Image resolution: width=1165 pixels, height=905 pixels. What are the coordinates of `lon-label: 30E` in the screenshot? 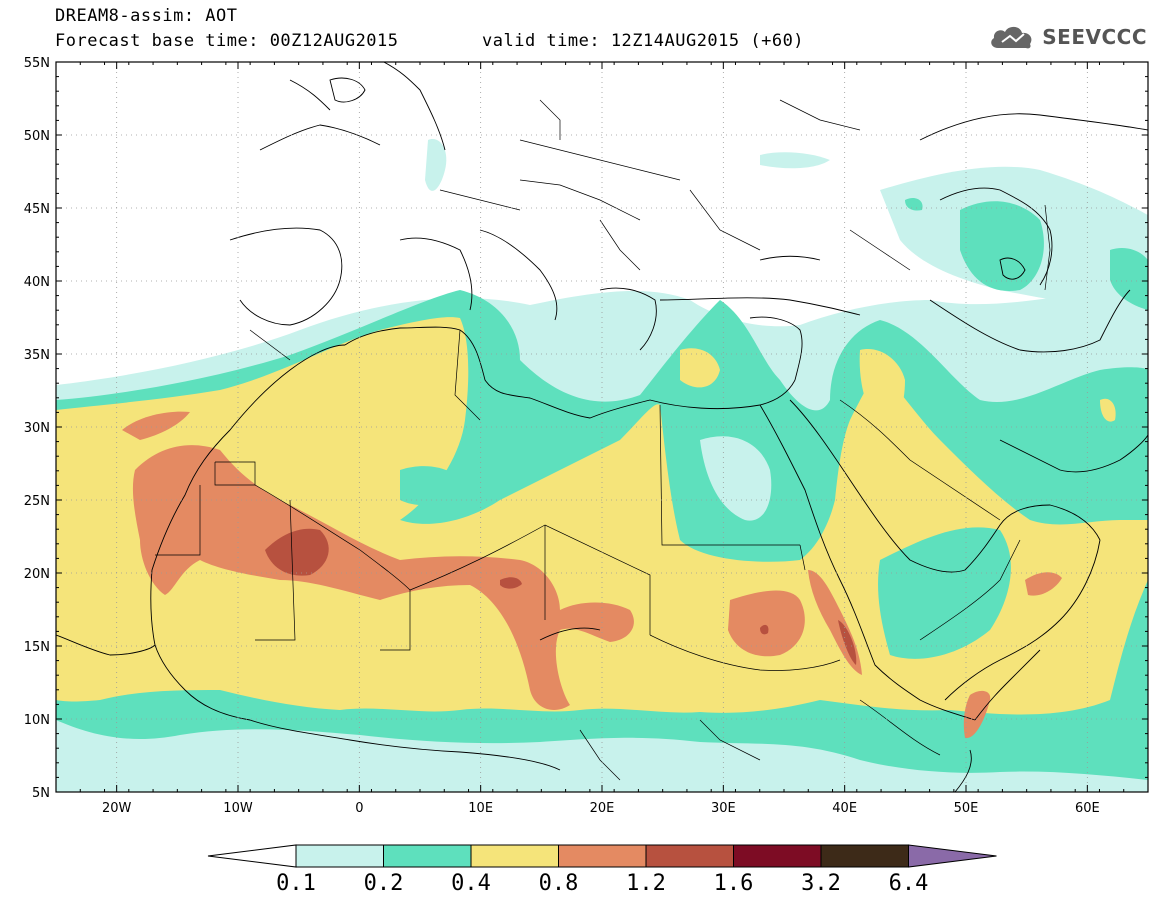 It's located at (723, 808).